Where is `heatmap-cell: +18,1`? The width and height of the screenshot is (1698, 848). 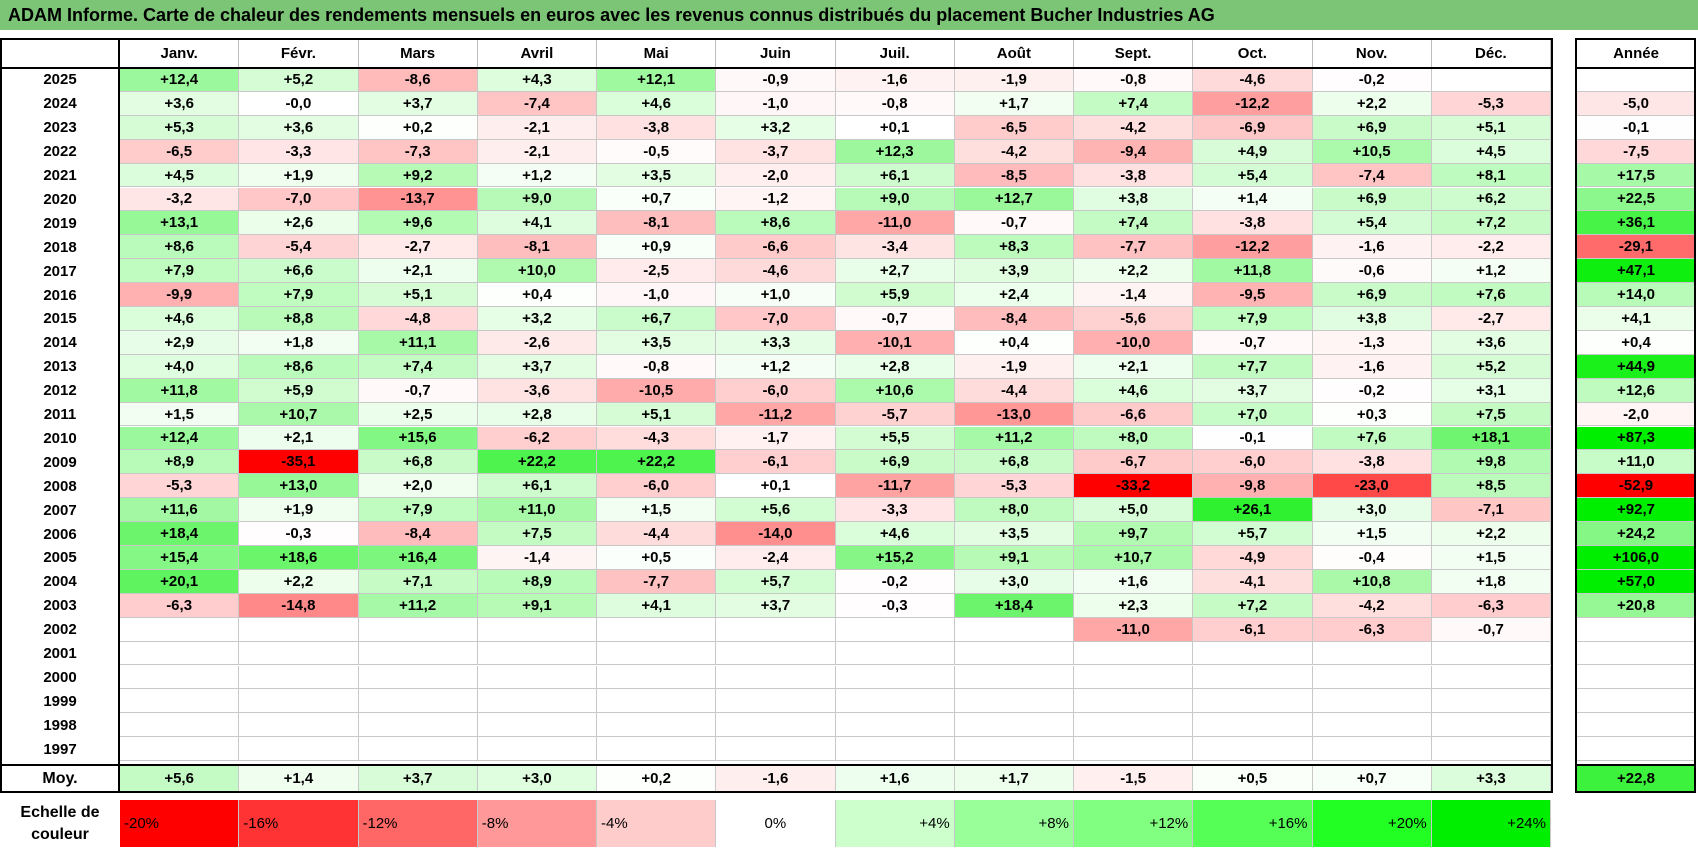
heatmap-cell: +18,1 is located at coordinates (1491, 438).